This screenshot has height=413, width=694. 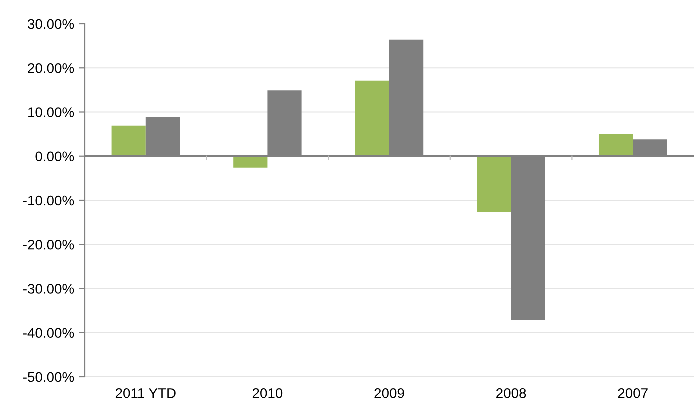 What do you see at coordinates (48, 377) in the screenshot?
I see `y-tick-label: -50.00%` at bounding box center [48, 377].